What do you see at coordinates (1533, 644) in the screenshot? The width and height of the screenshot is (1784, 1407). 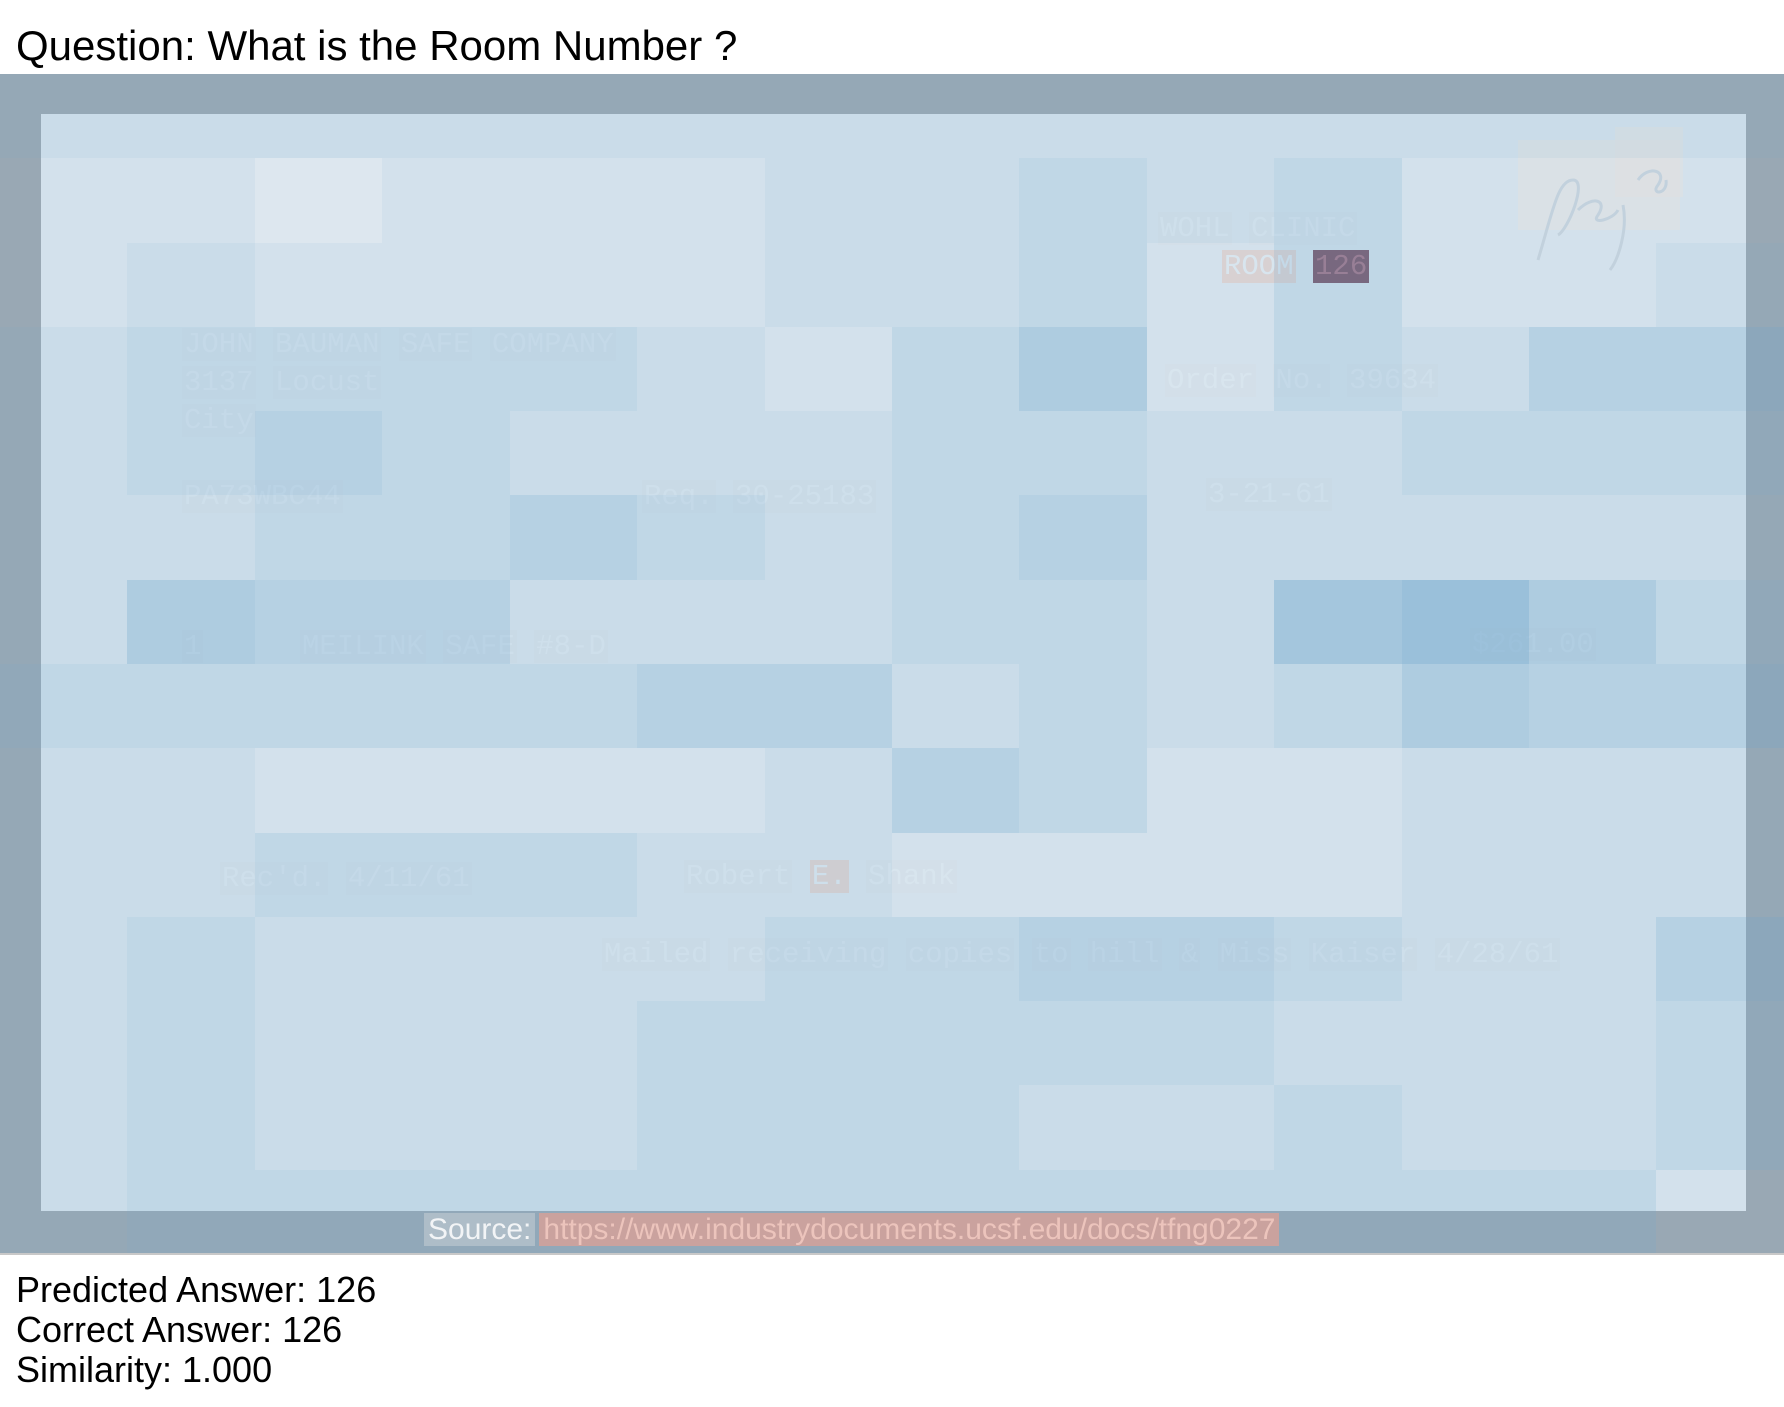 I see `item-amount: $261.00` at bounding box center [1533, 644].